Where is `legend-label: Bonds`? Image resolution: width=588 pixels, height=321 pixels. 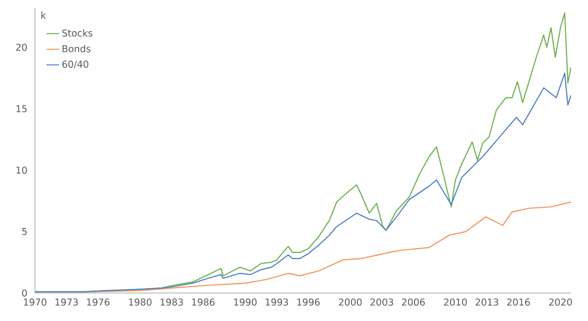
legend-label: Bonds is located at coordinates (76, 48).